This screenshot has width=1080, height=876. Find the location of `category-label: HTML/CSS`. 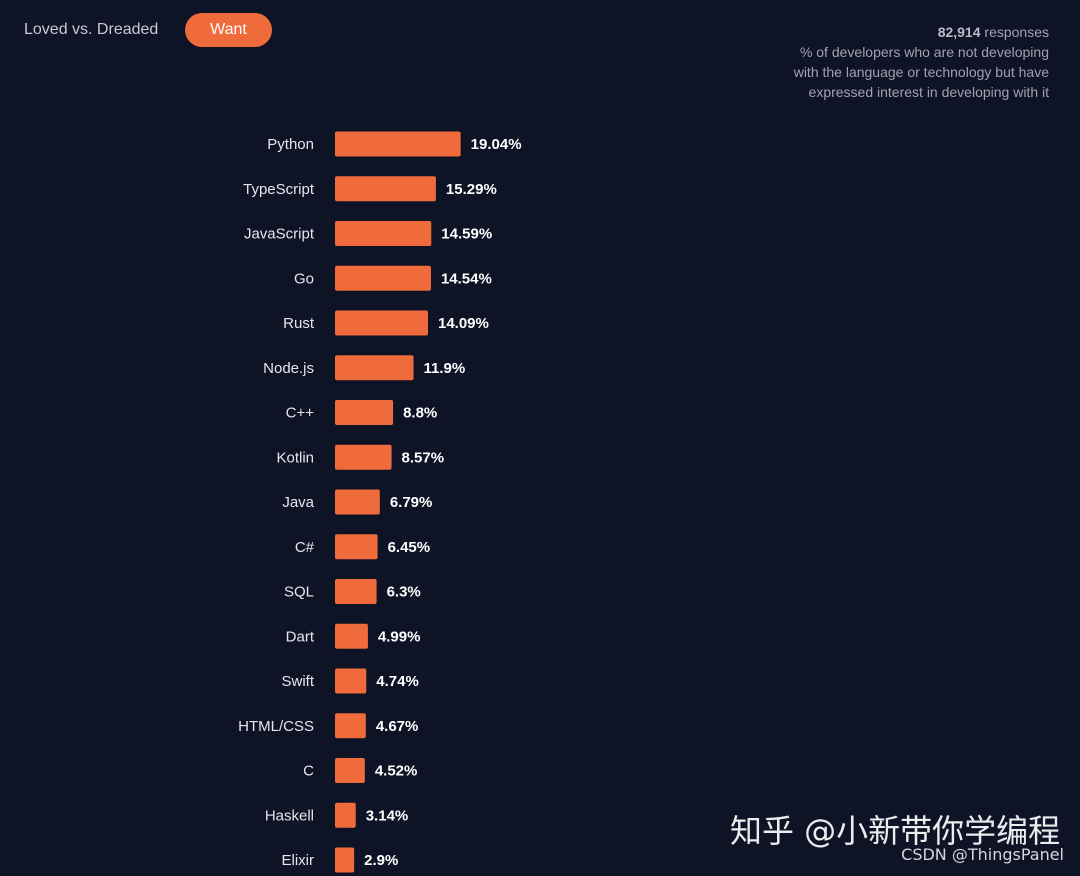

category-label: HTML/CSS is located at coordinates (276, 726).